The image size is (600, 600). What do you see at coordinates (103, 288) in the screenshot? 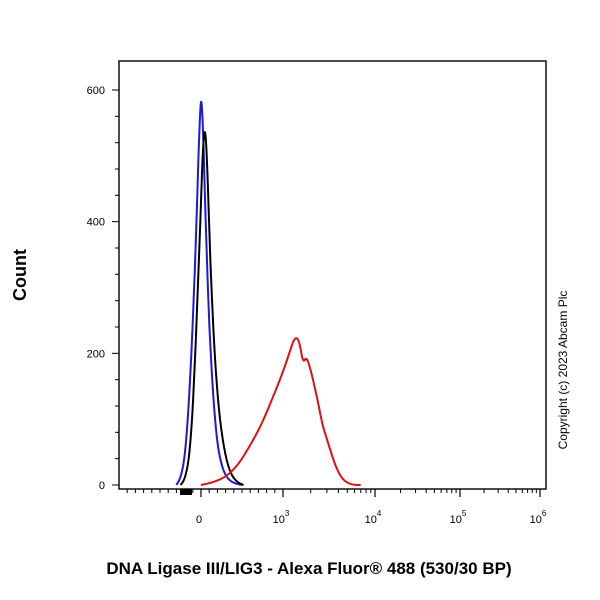
I see `y-axis: 0 200 400 600` at bounding box center [103, 288].